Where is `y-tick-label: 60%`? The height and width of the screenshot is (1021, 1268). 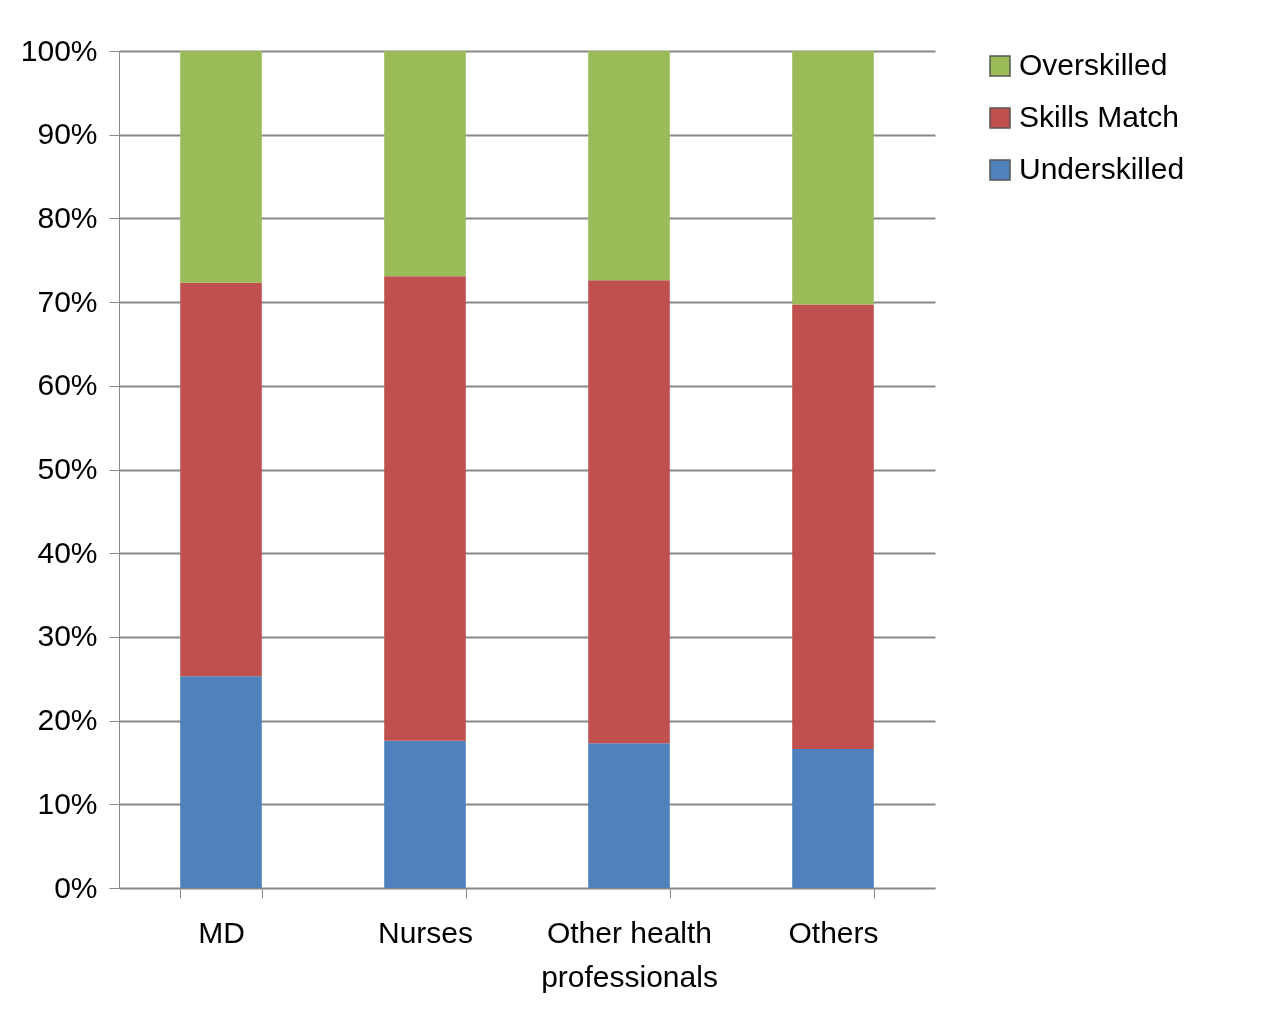
y-tick-label: 60% is located at coordinates (67, 385).